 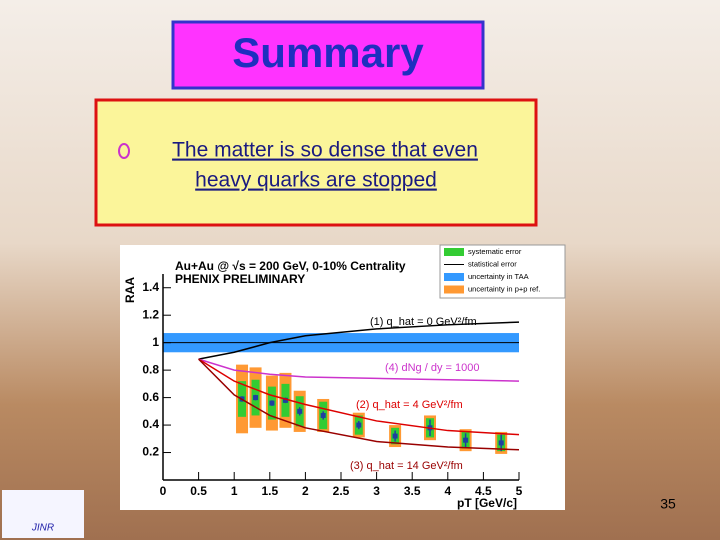 What do you see at coordinates (325, 150) in the screenshot?
I see `bullet-line: The matter is so dense that even` at bounding box center [325, 150].